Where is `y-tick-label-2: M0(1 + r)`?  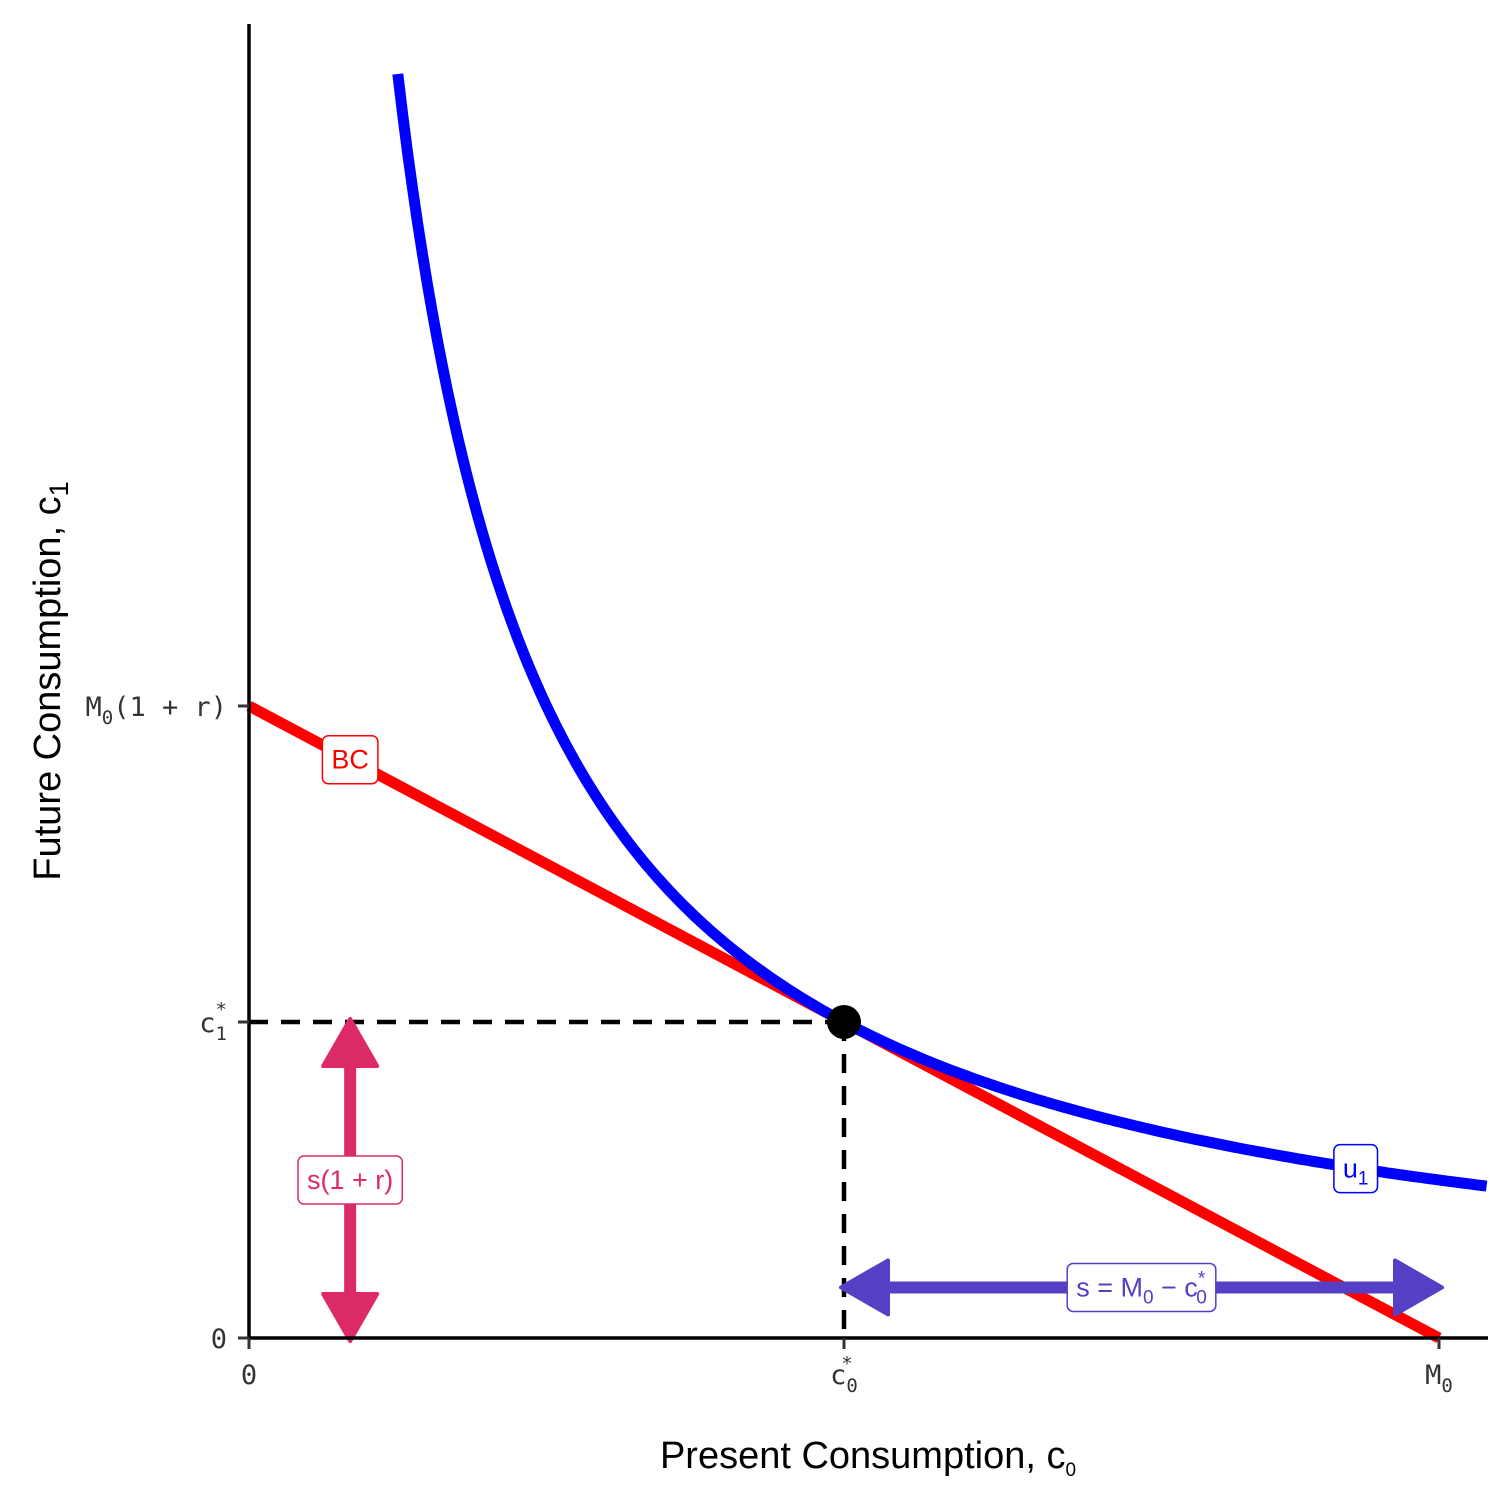 y-tick-label-2: M0(1 + r) is located at coordinates (156, 710).